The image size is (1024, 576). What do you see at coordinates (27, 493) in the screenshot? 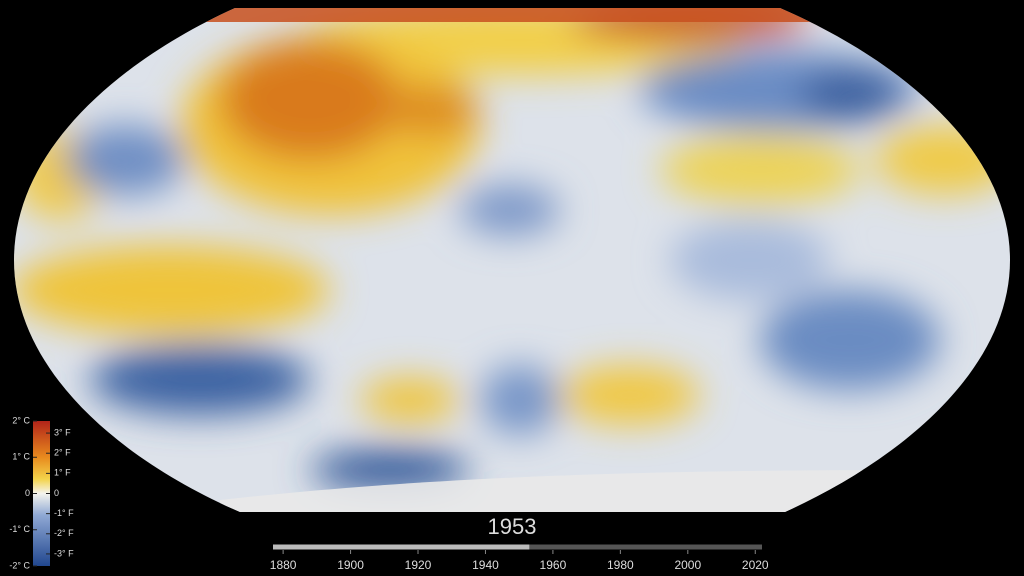
I see `celsius-label: 0` at bounding box center [27, 493].